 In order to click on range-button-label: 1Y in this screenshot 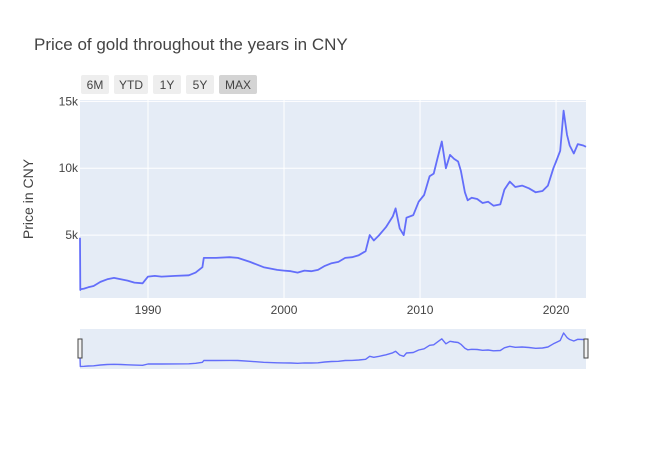, I will do `click(167, 85)`.